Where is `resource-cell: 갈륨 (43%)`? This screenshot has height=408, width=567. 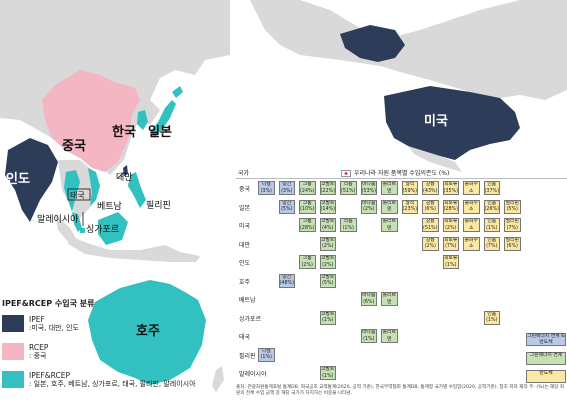
resource-cell: 갈륨 (43%) is located at coordinates (430, 188).